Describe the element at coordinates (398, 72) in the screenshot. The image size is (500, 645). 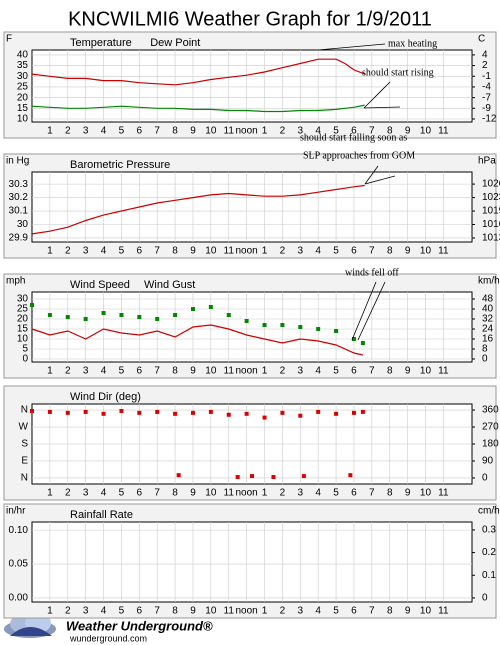
I see `annotation: should start rising` at that location.